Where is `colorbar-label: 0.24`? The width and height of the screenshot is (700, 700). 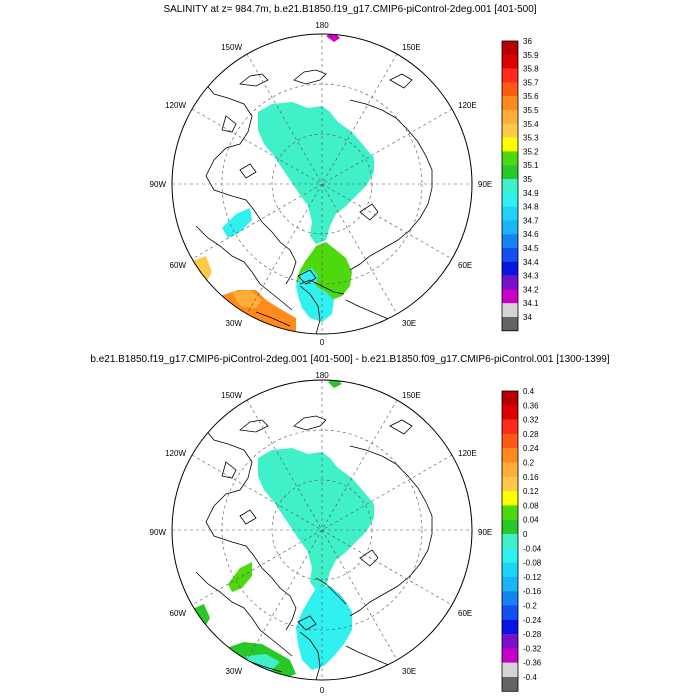 colorbar-label: 0.24 is located at coordinates (531, 448).